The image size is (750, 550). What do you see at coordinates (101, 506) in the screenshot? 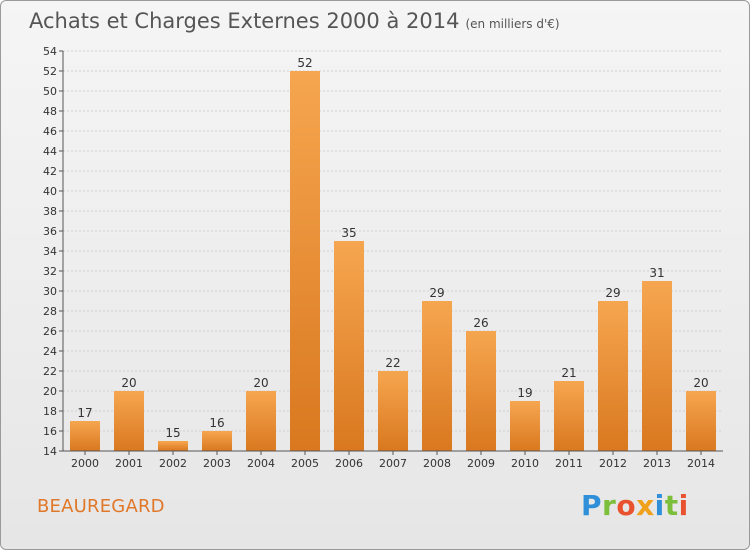
I see `city-name: BEAUREGARD` at bounding box center [101, 506].